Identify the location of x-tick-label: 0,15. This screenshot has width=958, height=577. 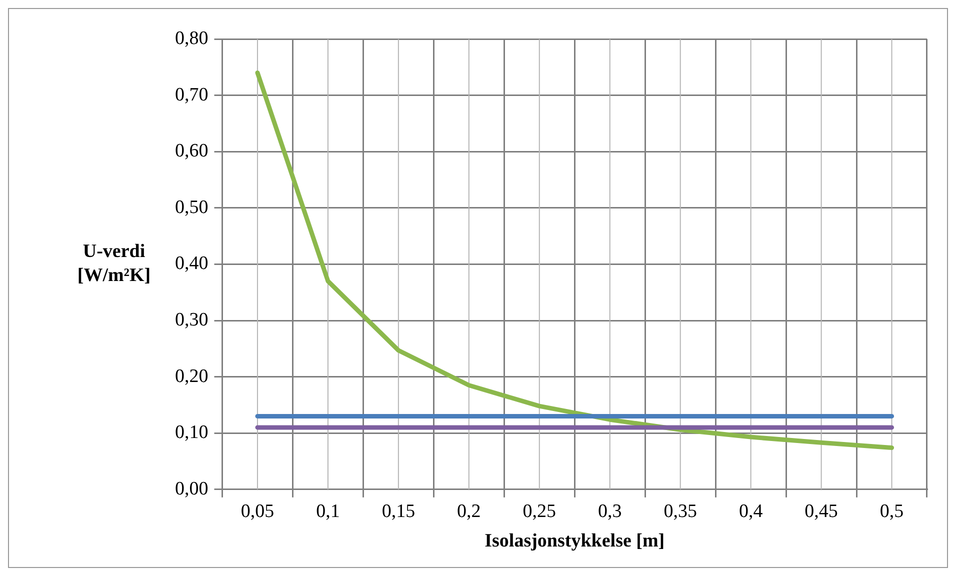
(399, 511).